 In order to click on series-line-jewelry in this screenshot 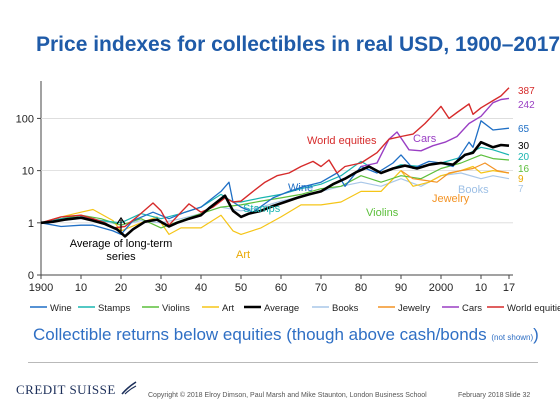, I will do `click(455, 172)`.